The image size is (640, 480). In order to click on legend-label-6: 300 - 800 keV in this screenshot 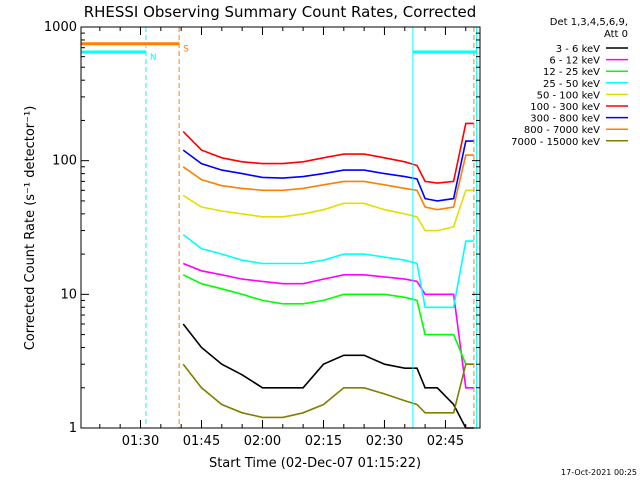, I will do `click(565, 119)`.